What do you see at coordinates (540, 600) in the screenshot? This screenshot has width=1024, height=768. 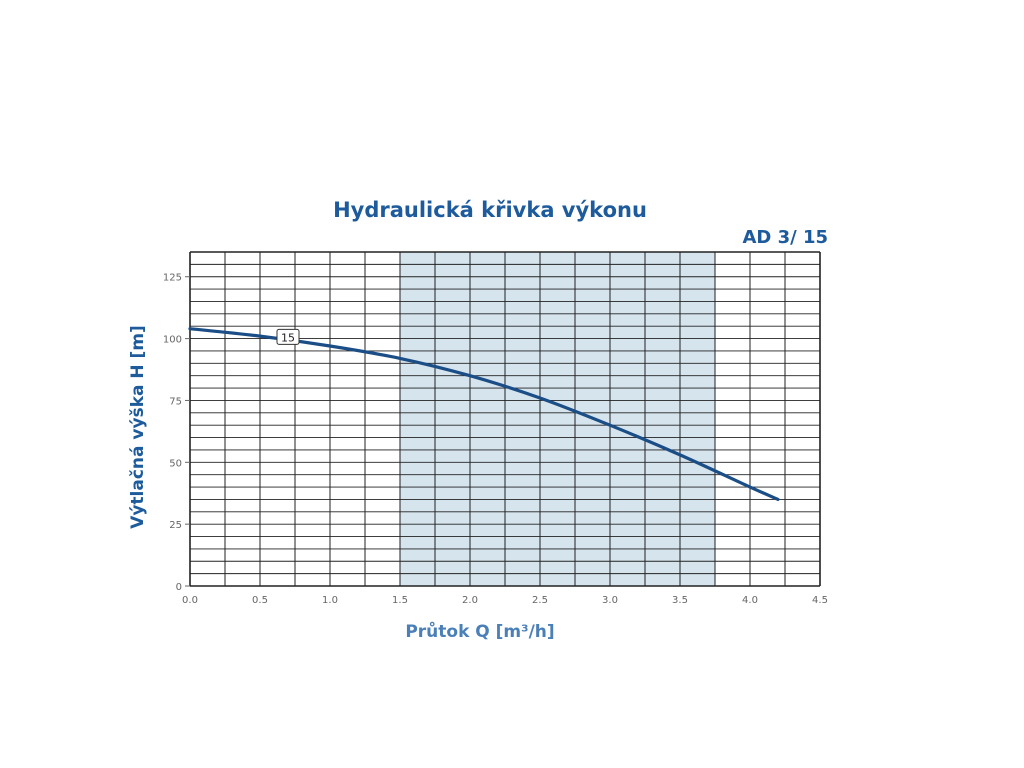 I see `x-tick-label: 2.5` at bounding box center [540, 600].